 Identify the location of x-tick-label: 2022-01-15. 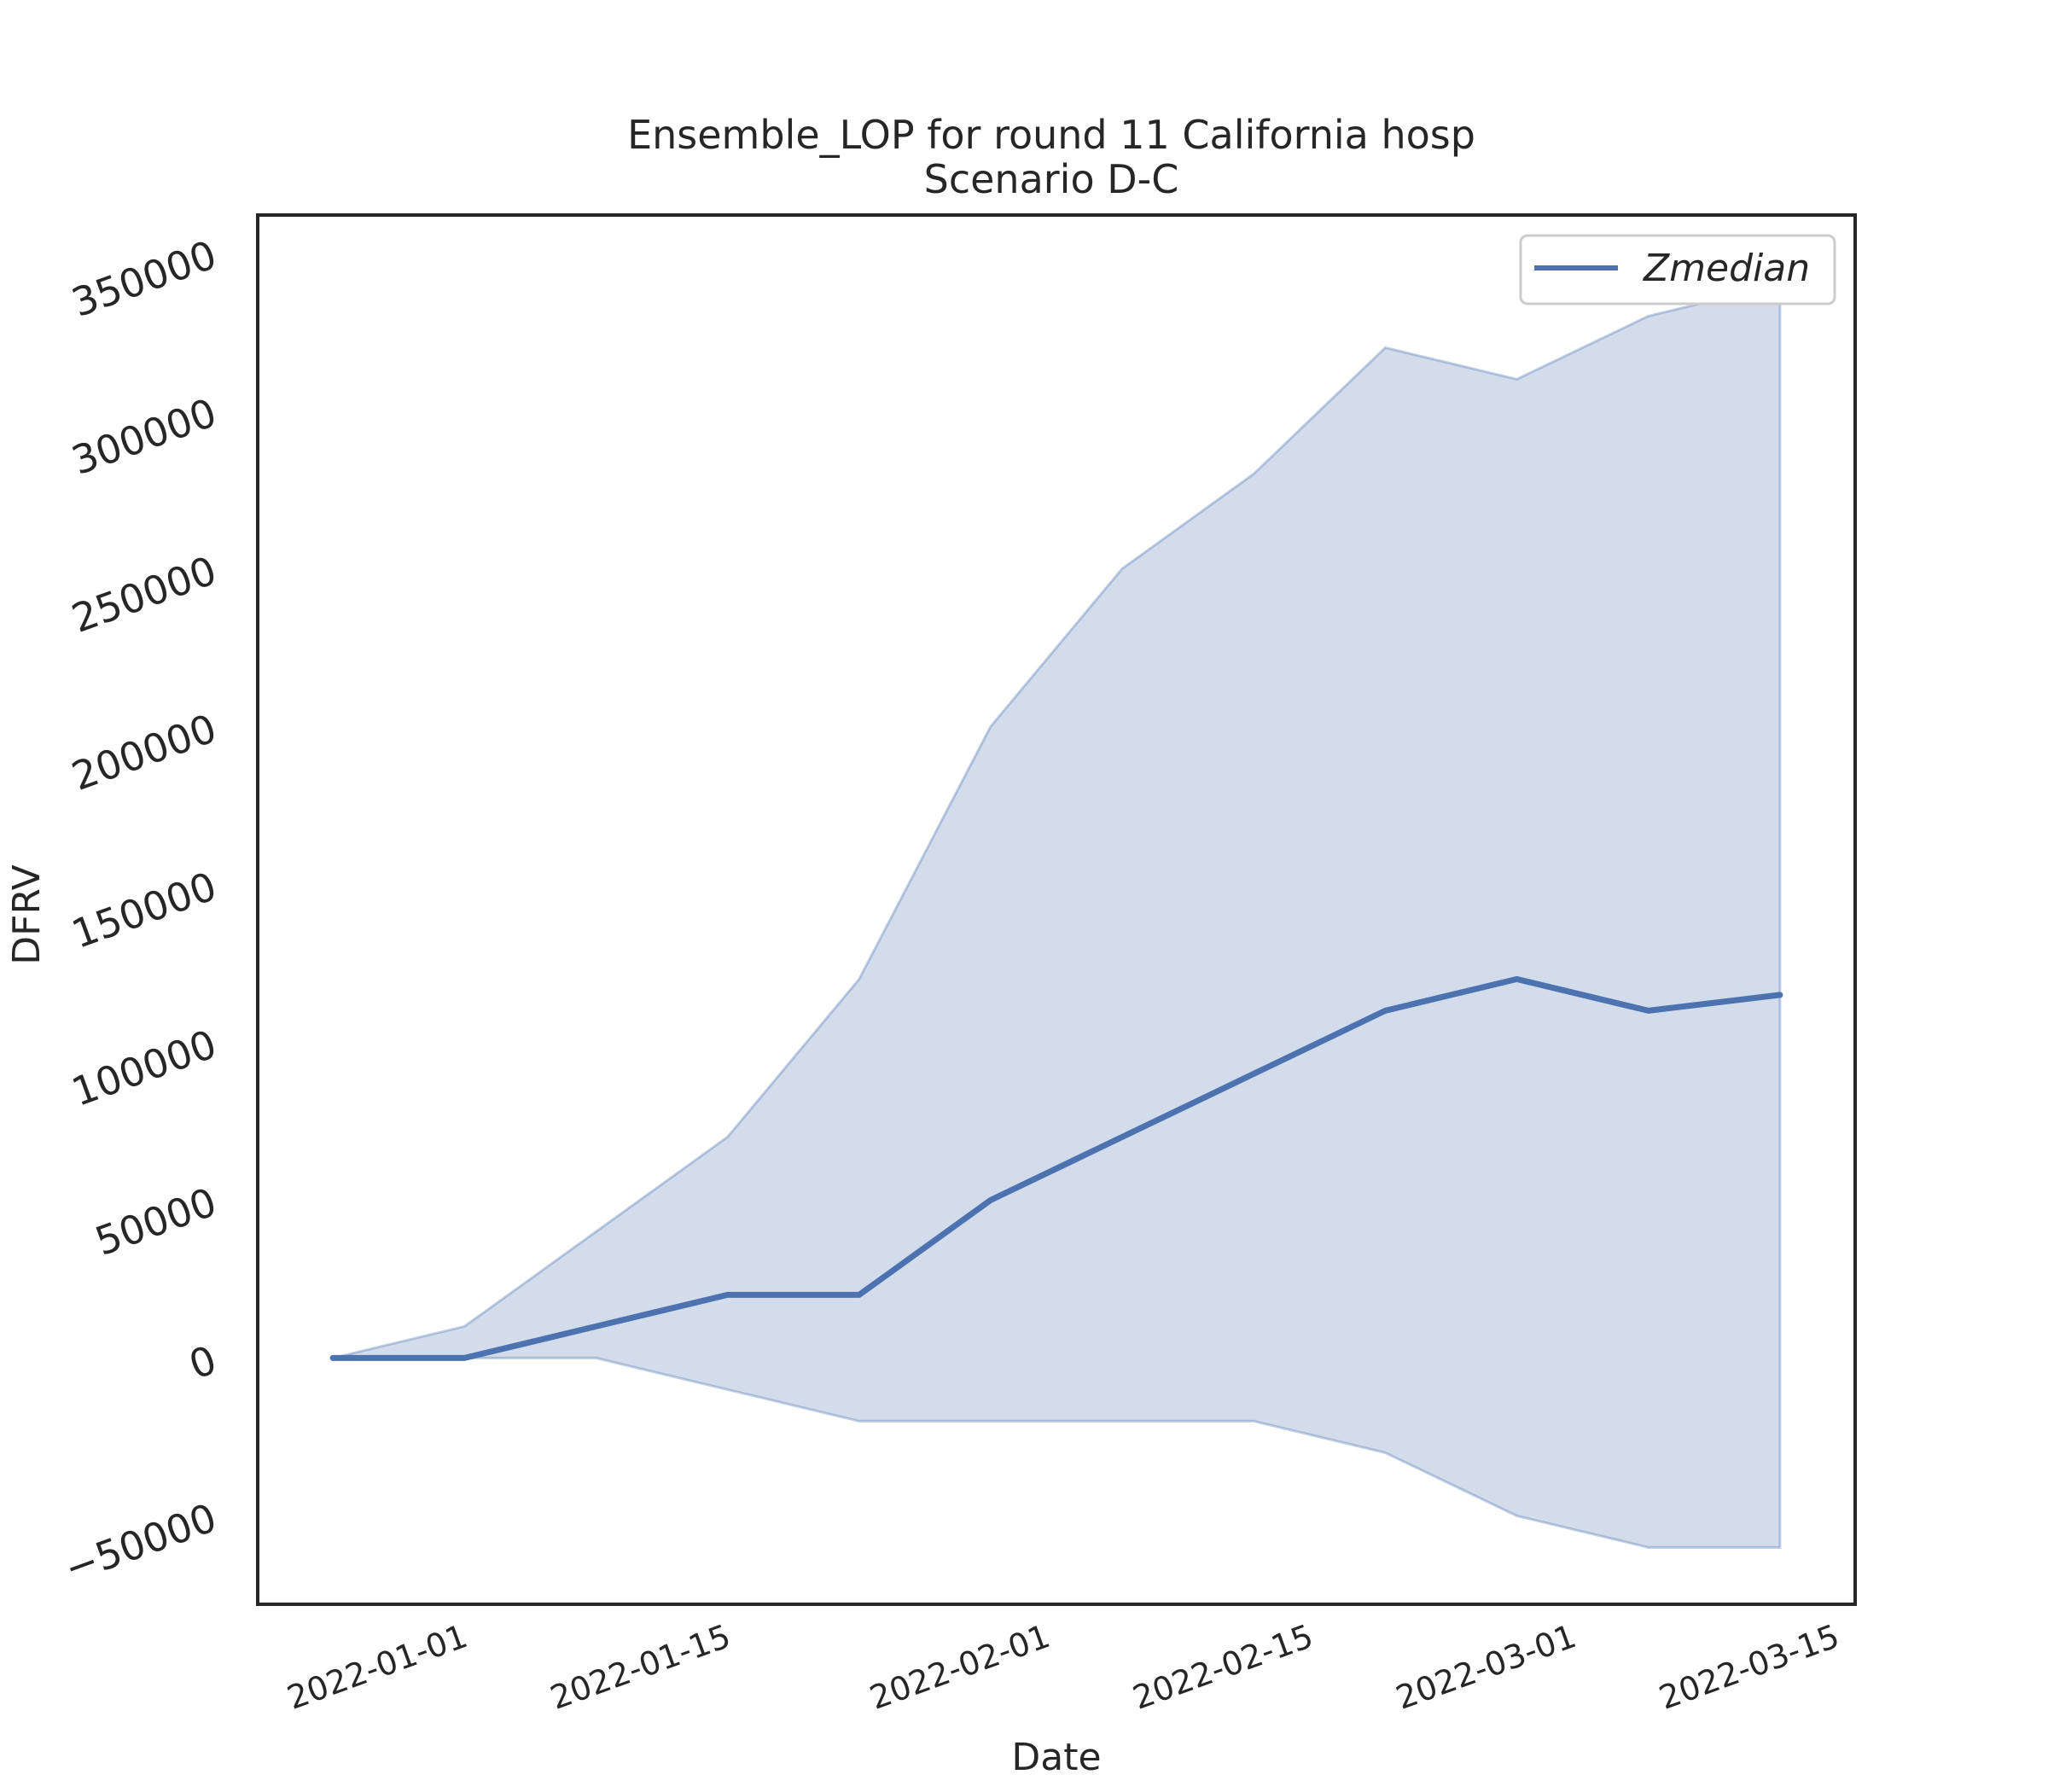
(640, 1667).